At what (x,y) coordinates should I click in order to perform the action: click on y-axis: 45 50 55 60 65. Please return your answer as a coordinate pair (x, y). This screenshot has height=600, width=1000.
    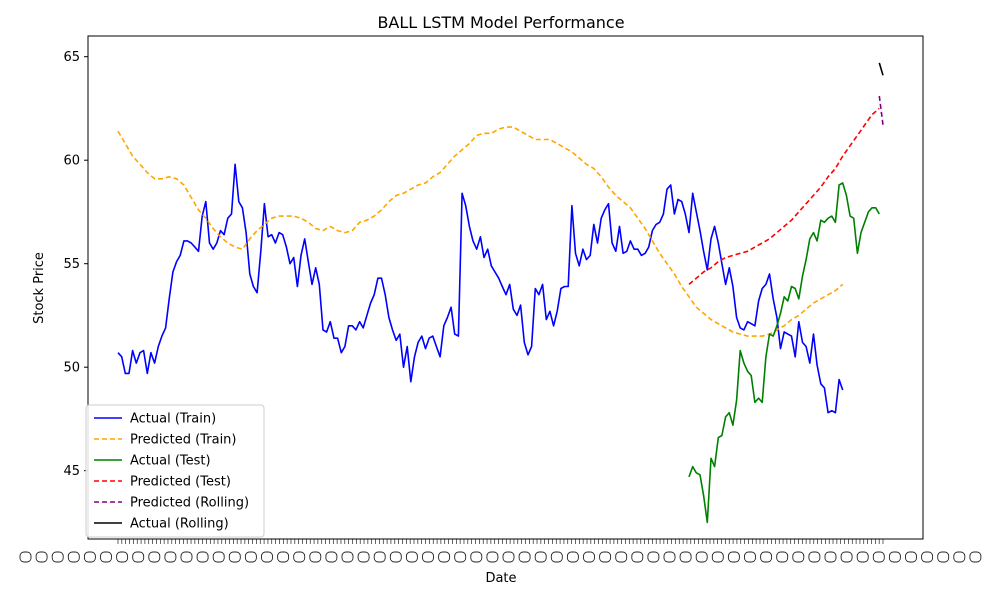
    Looking at the image, I should click on (75, 264).